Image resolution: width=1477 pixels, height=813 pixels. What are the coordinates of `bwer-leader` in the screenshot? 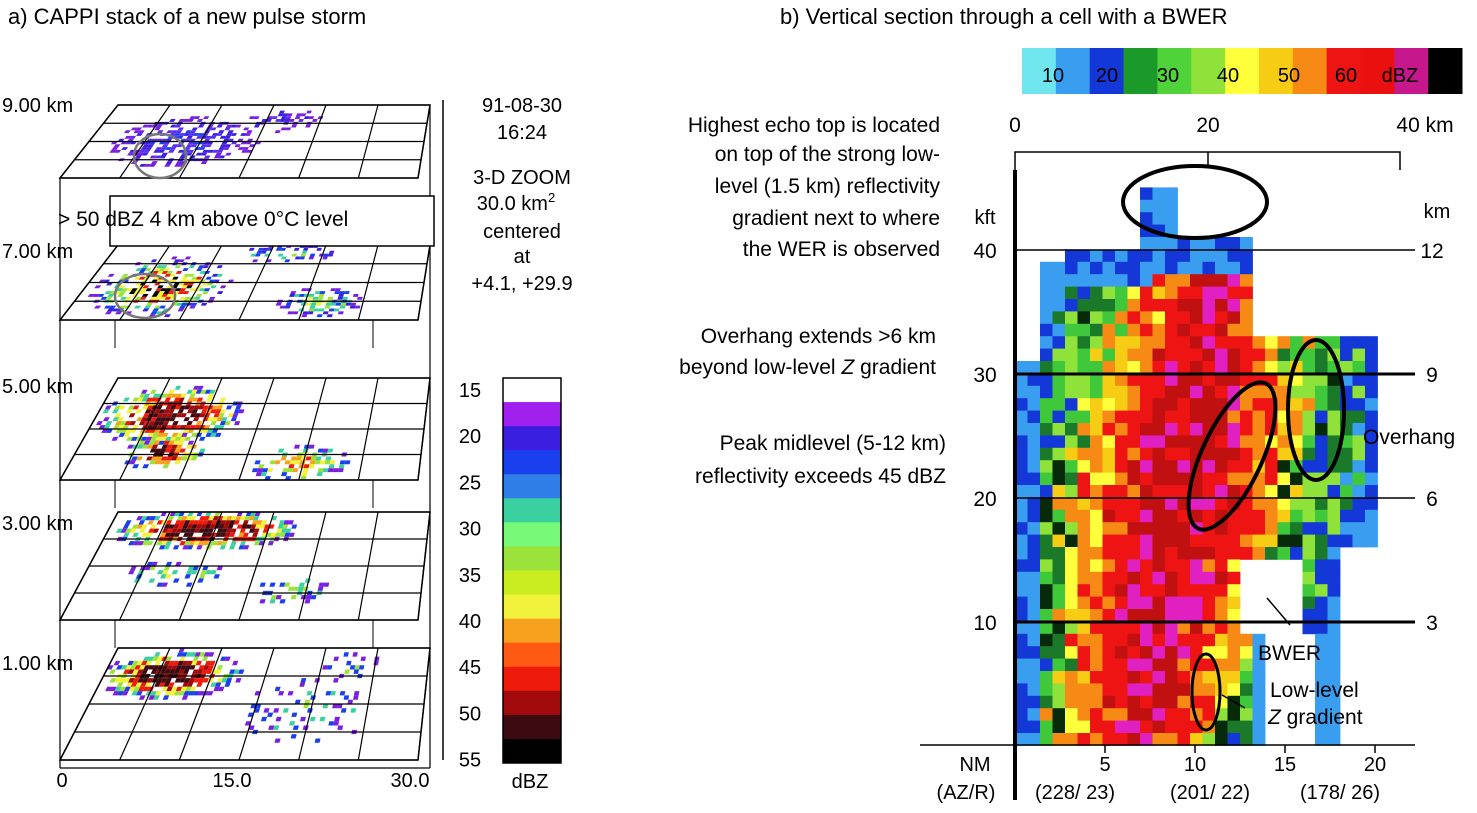 It's located at (1278, 611).